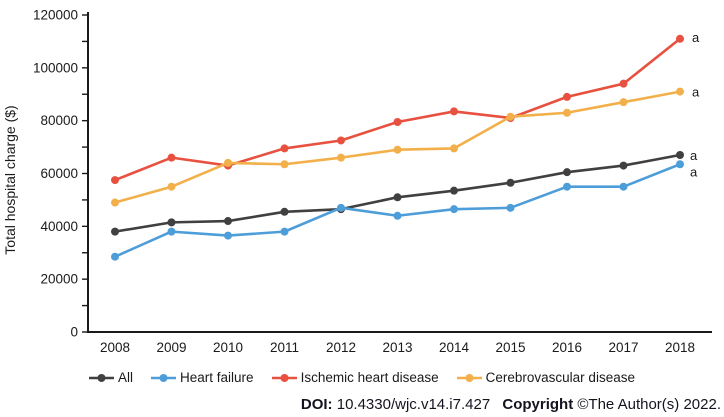 The width and height of the screenshot is (724, 417). I want to click on legend-item-cerebrovascular-disease: Cerebrovascular disease, so click(545, 377).